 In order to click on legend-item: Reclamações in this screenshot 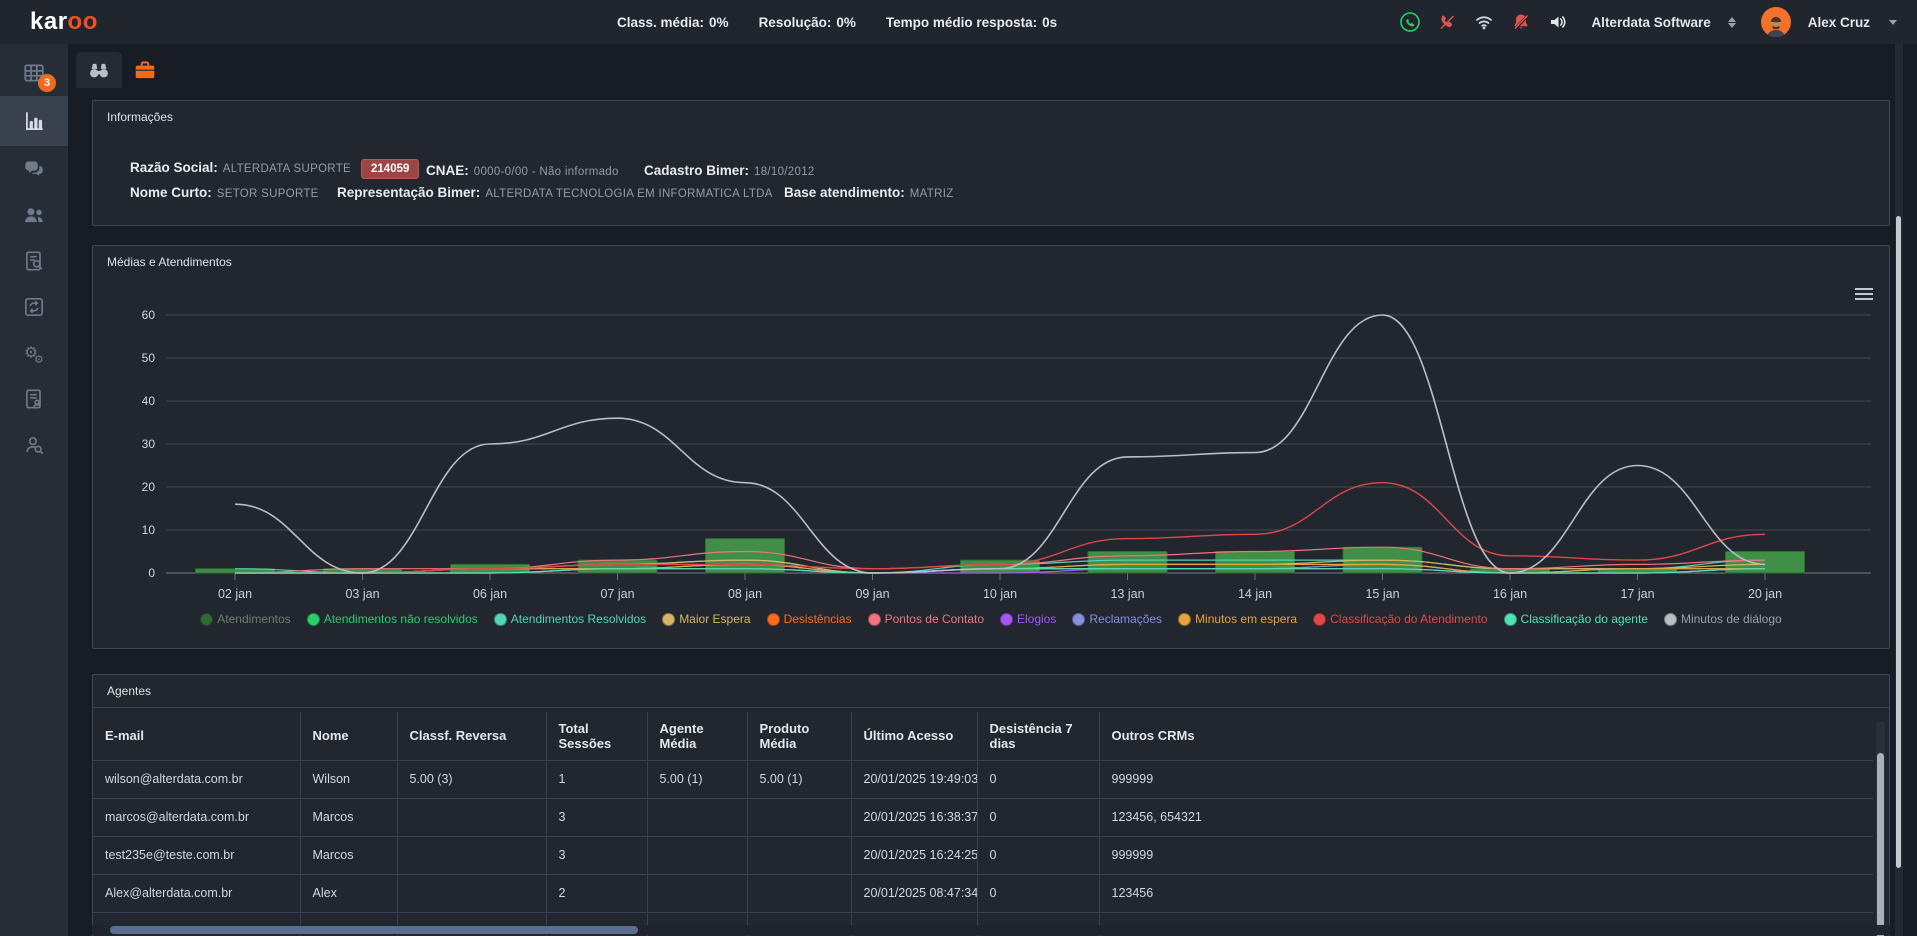, I will do `click(1117, 619)`.